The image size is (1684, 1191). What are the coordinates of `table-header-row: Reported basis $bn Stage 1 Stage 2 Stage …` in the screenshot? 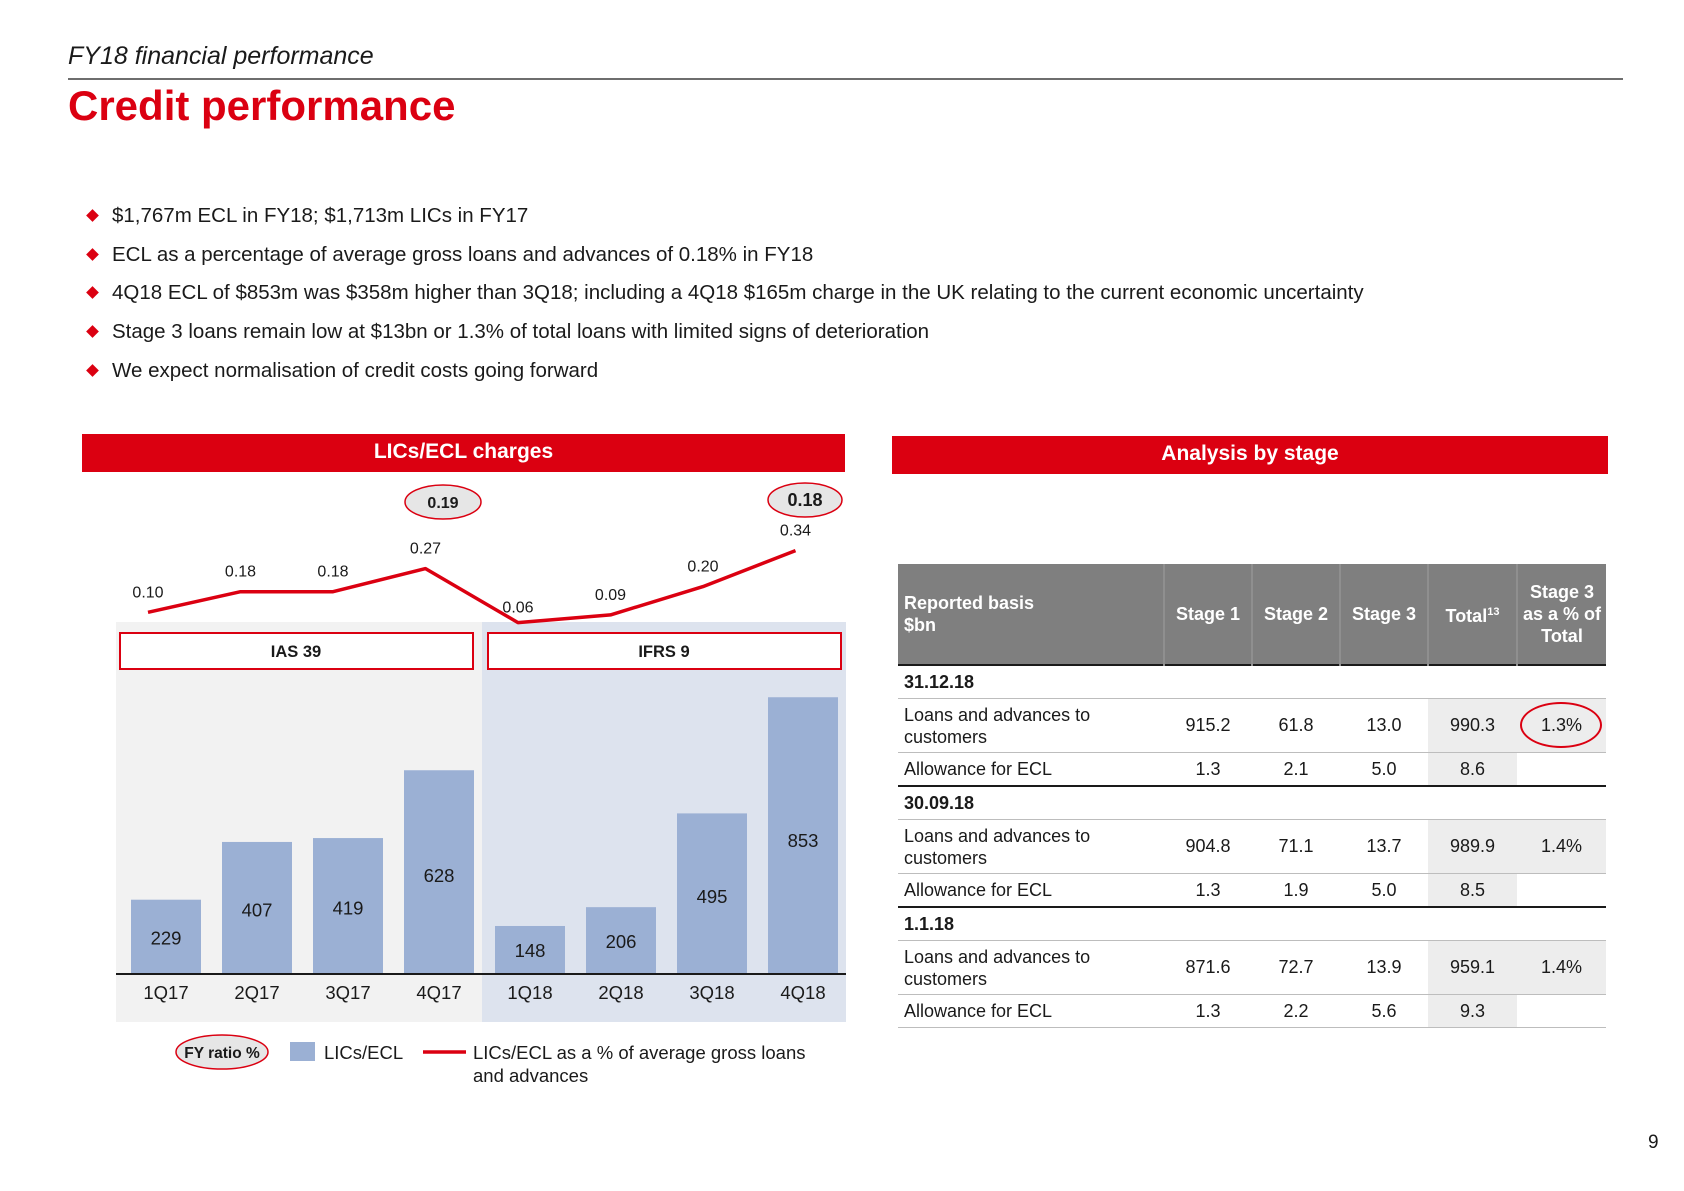 It's located at (1252, 614).